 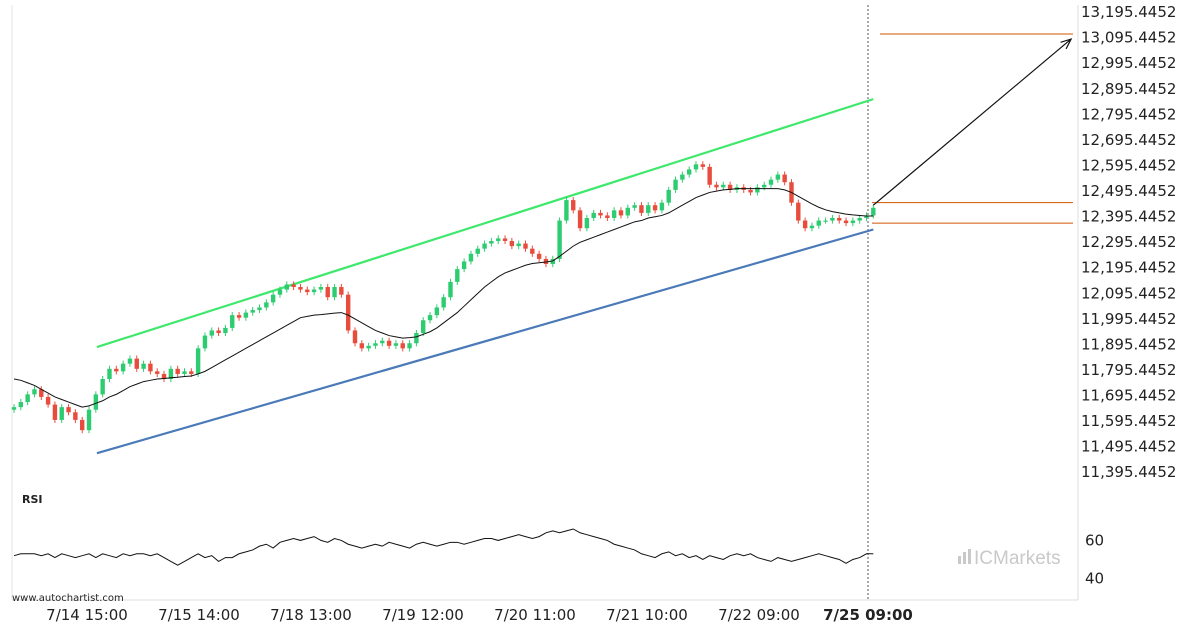 What do you see at coordinates (1017, 558) in the screenshot?
I see `brand-name: ICMarkets` at bounding box center [1017, 558].